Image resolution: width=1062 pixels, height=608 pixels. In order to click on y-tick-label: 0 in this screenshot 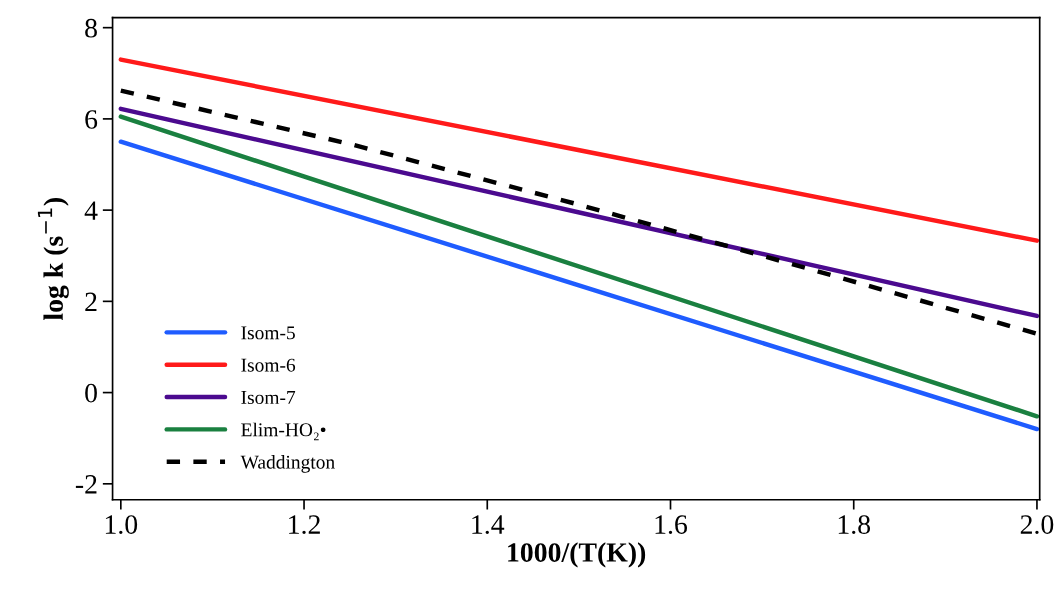, I will do `click(91, 393)`.